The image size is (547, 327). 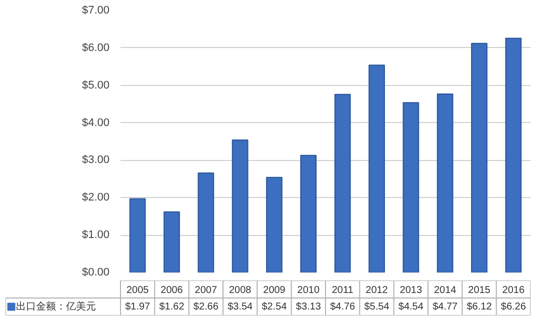 What do you see at coordinates (96, 85) in the screenshot?
I see `y-tick-label: $5.00` at bounding box center [96, 85].